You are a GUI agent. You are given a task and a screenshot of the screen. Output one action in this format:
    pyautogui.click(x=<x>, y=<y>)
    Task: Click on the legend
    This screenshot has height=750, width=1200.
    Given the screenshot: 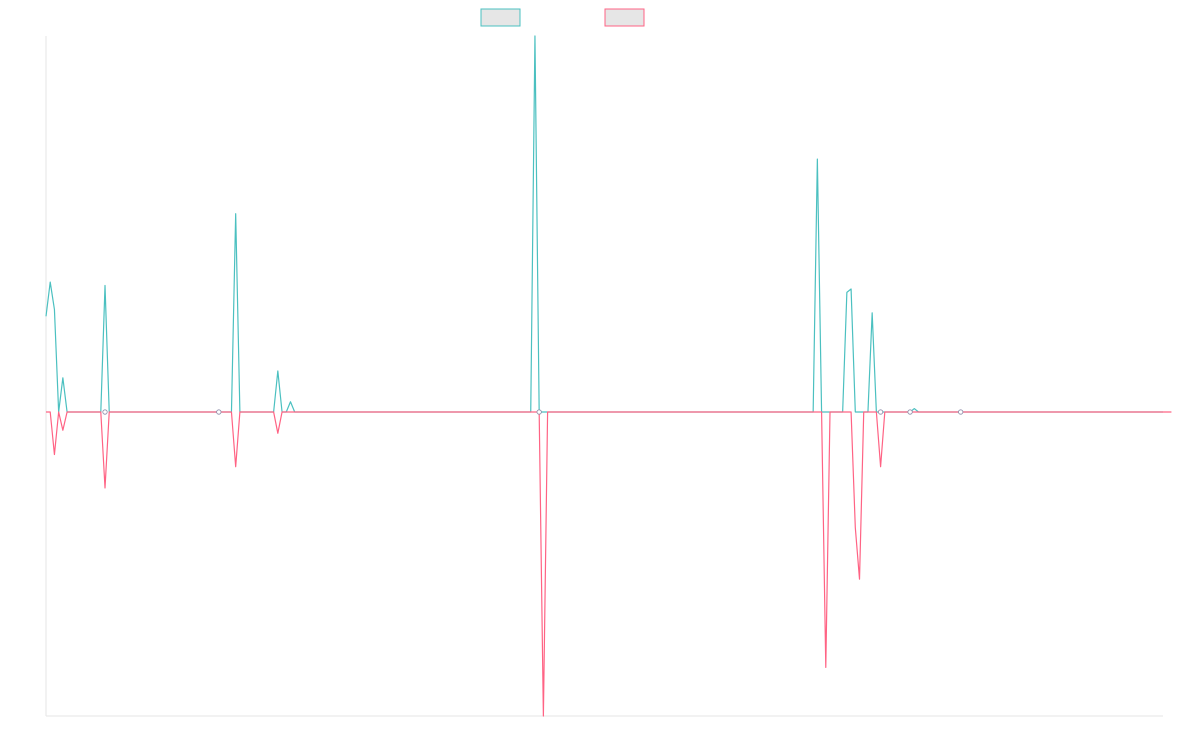 What is the action you would take?
    pyautogui.click(x=562, y=17)
    